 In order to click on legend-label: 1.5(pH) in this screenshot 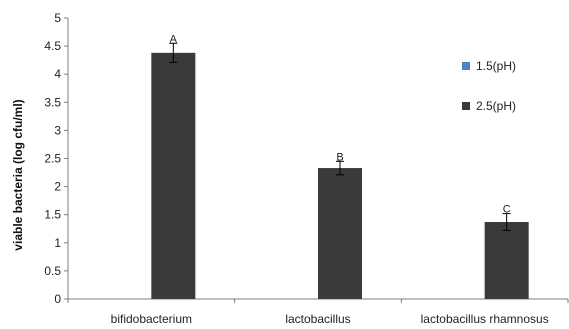, I will do `click(496, 66)`.